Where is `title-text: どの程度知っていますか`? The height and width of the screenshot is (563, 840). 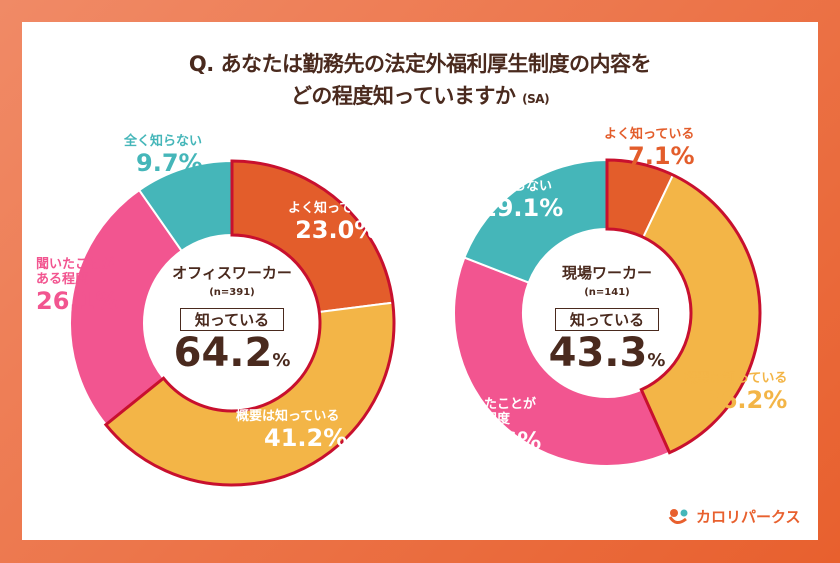
title-text: どの程度知っていますか is located at coordinates (403, 96).